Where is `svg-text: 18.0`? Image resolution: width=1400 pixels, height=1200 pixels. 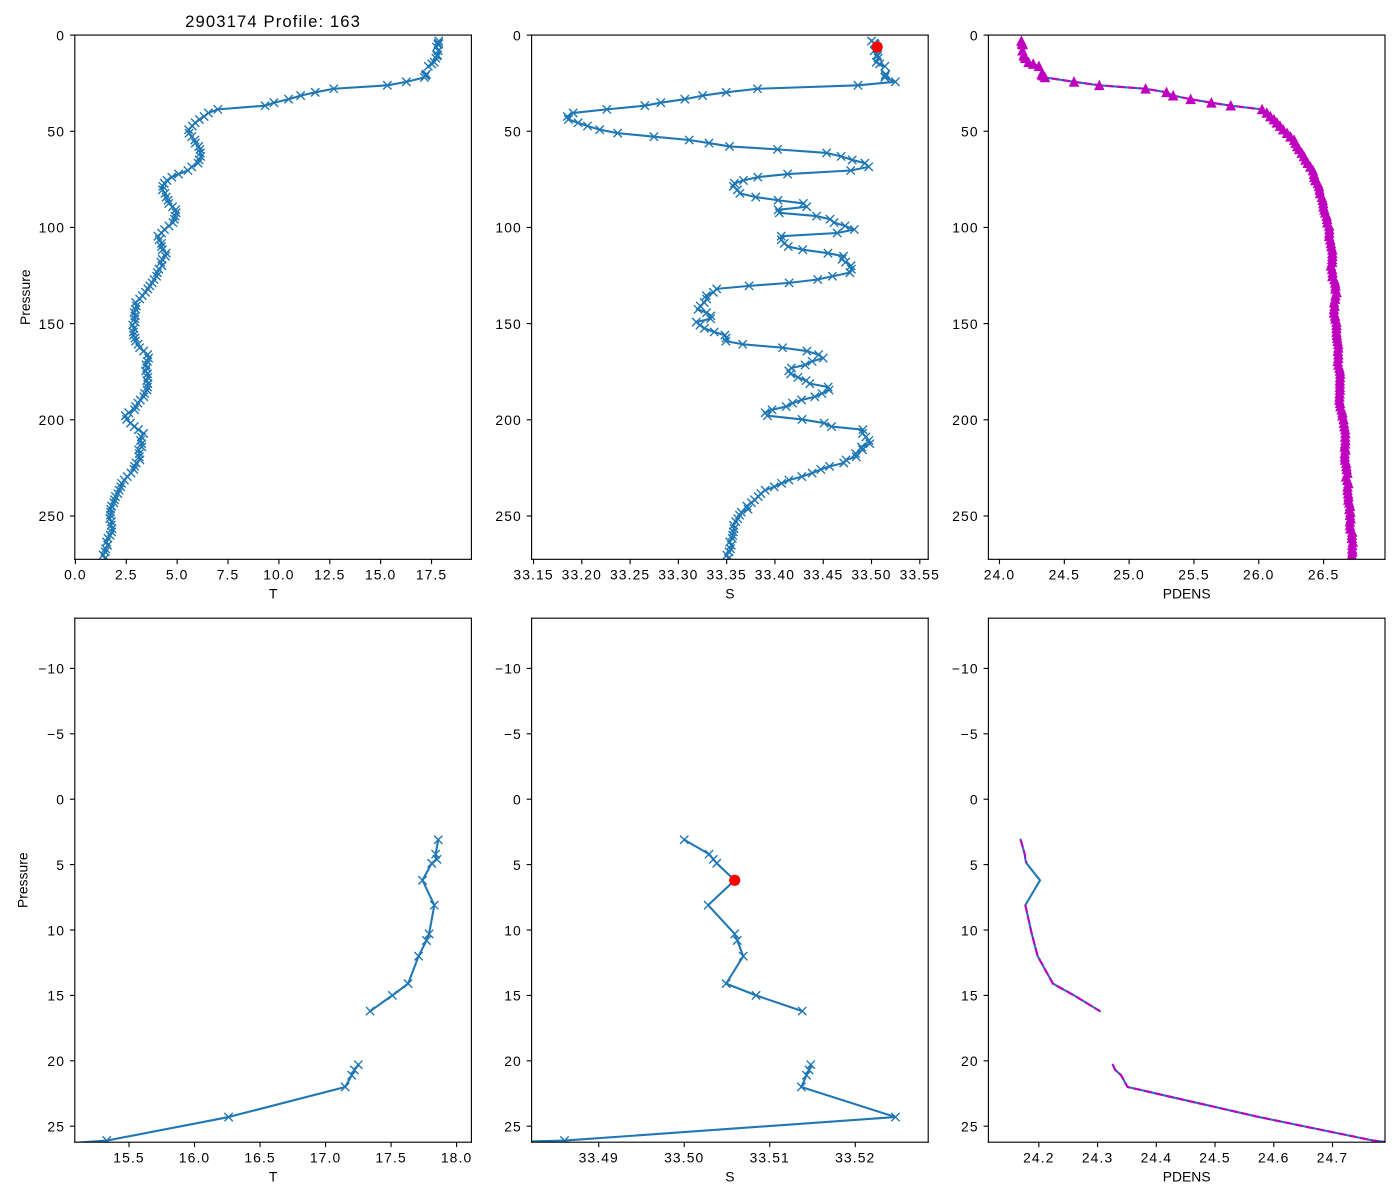 svg-text: 18.0 is located at coordinates (456, 1157).